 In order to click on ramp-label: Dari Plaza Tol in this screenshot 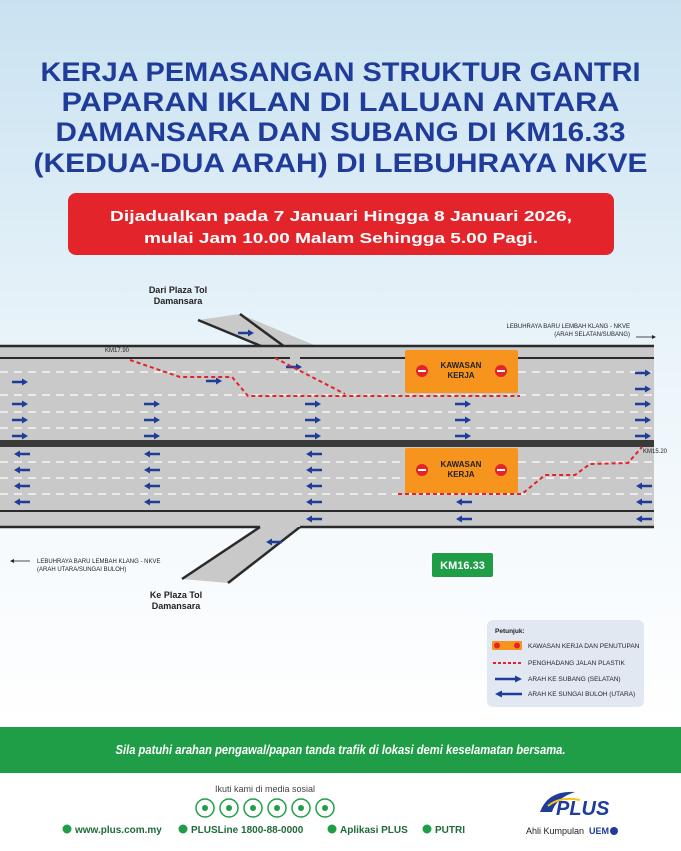, I will do `click(178, 290)`.